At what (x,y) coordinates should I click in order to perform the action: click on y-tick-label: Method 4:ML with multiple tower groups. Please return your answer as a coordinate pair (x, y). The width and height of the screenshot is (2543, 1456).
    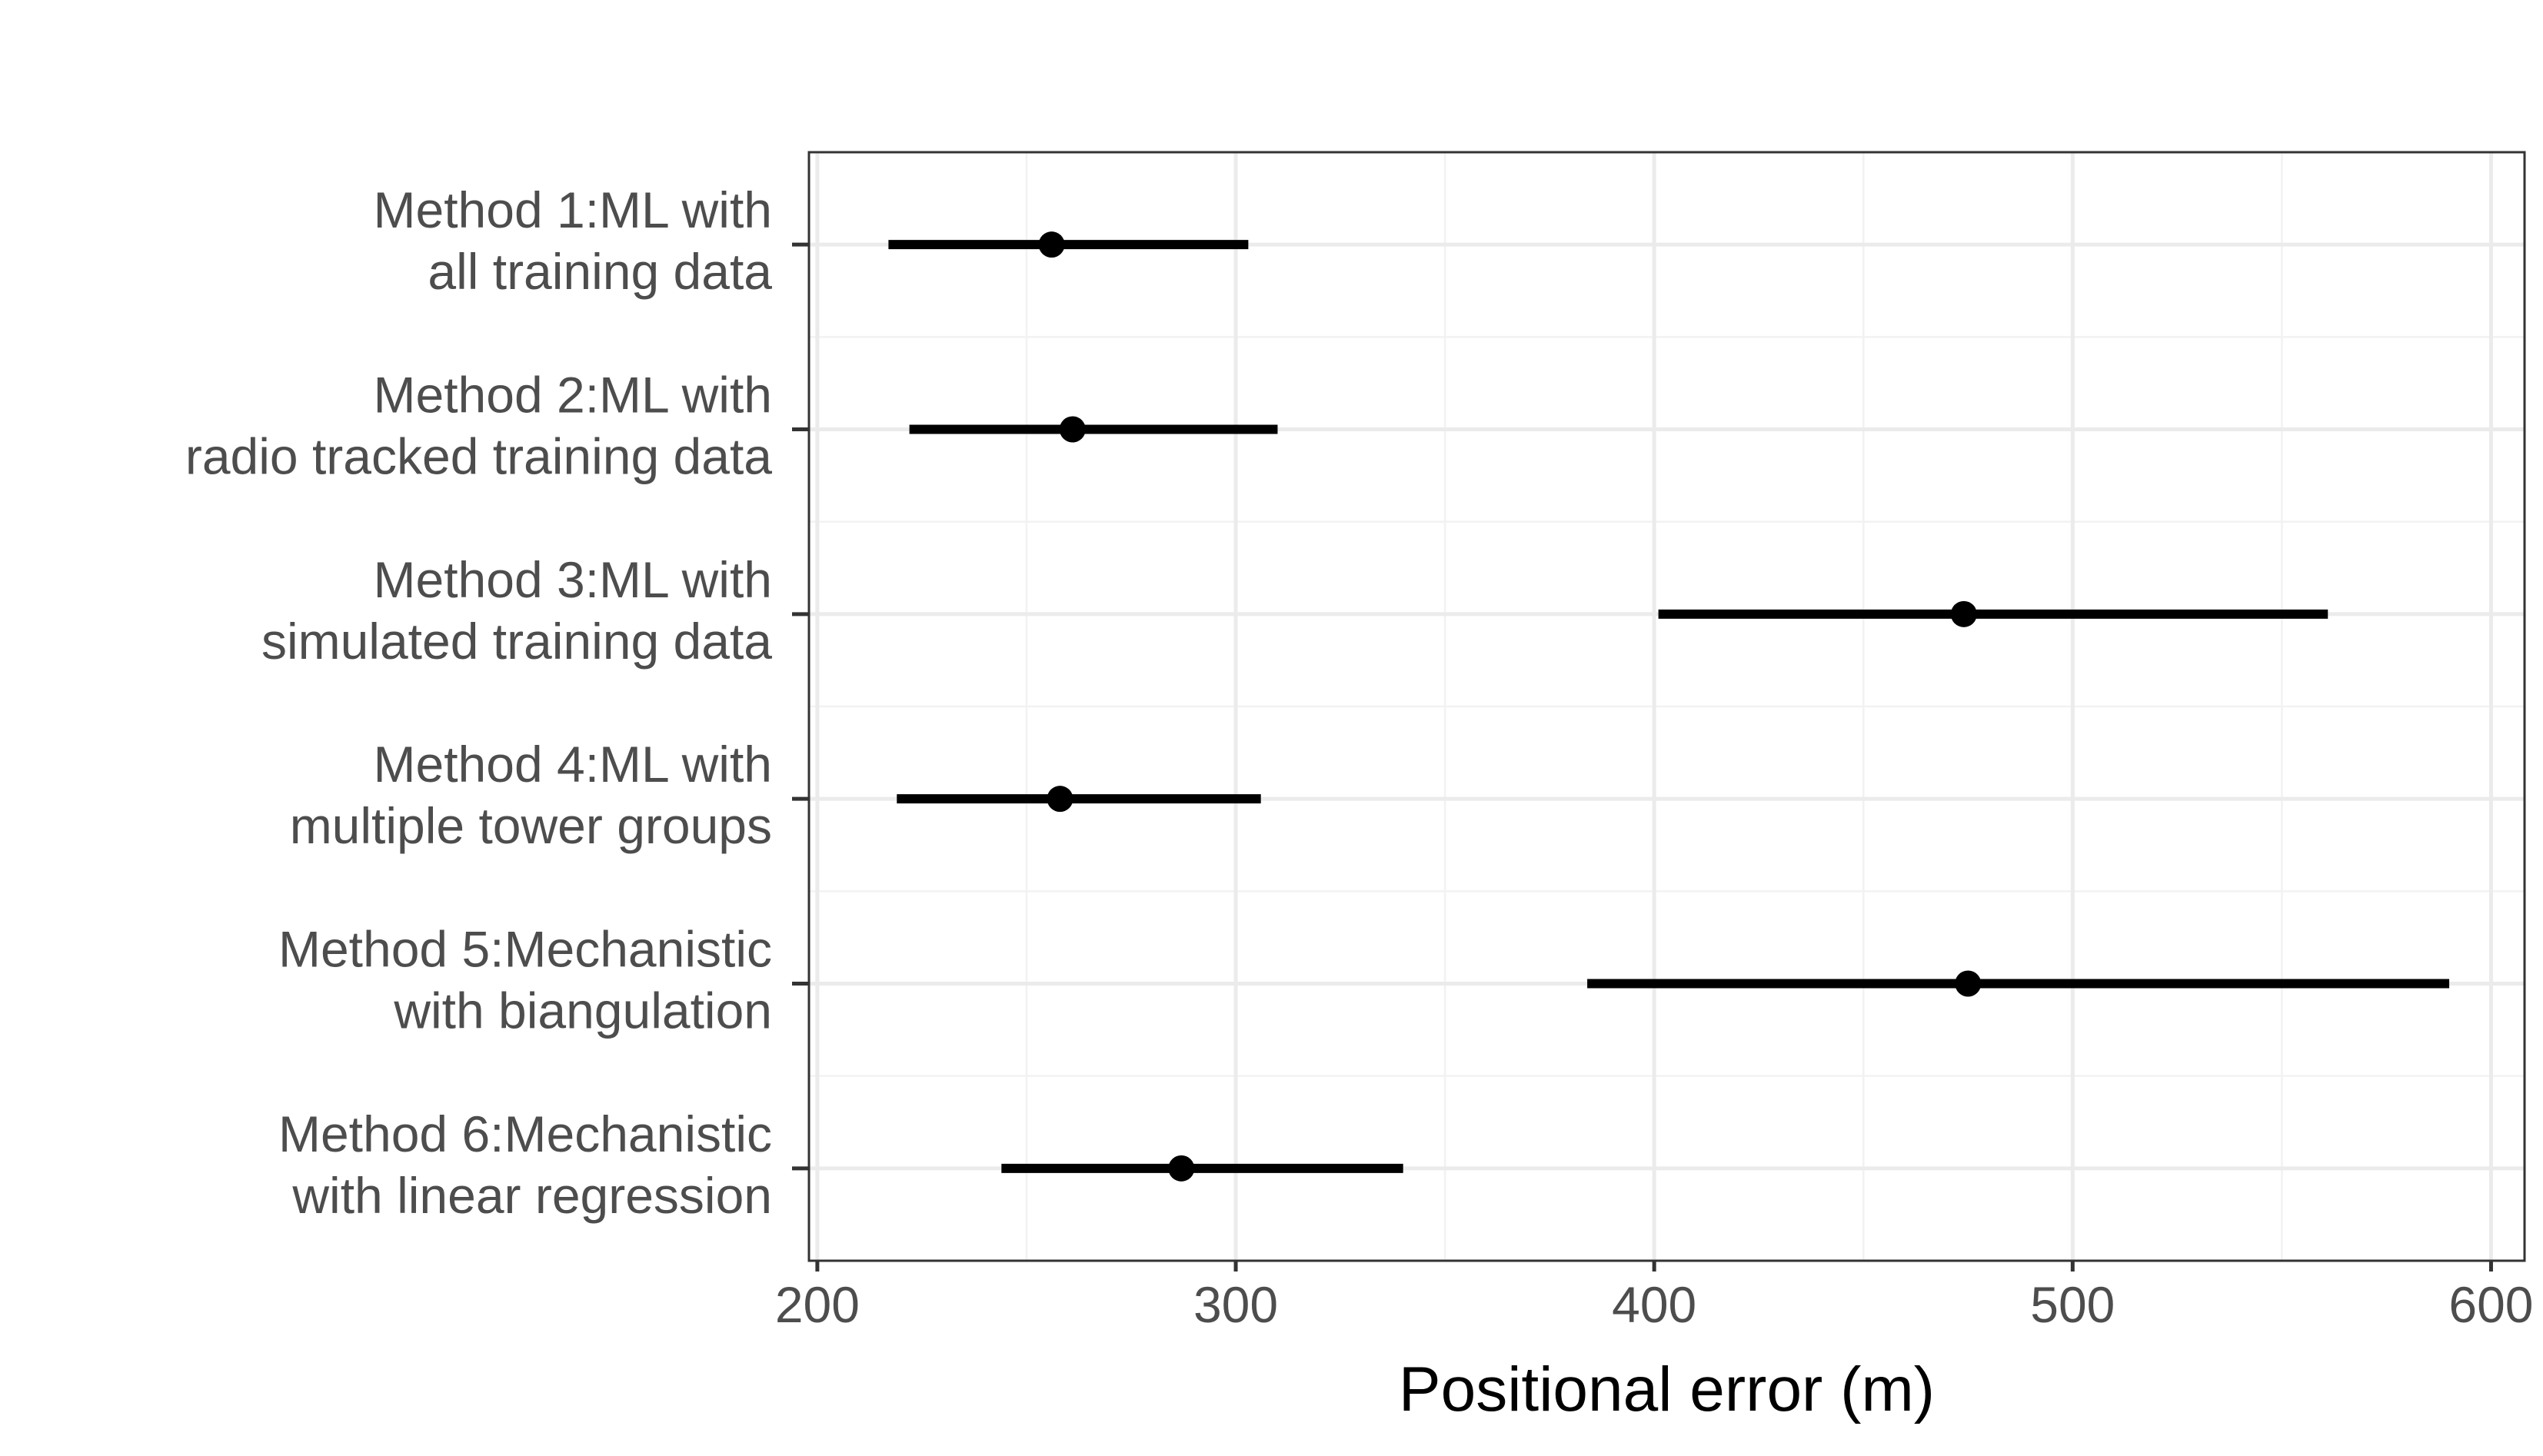
    Looking at the image, I should click on (531, 795).